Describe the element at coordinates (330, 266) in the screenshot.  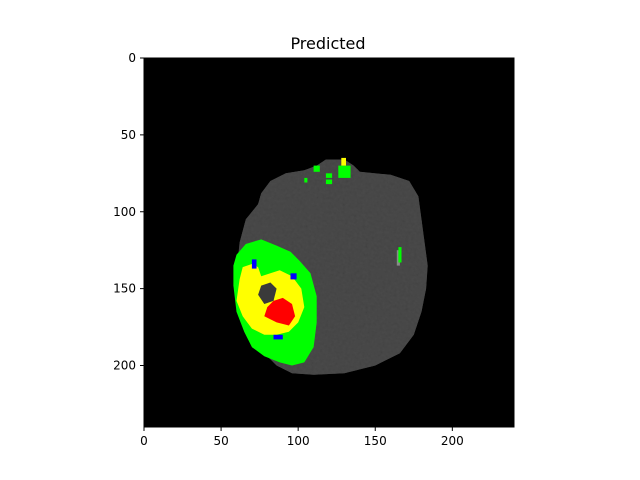
I see `segmentation-image` at that location.